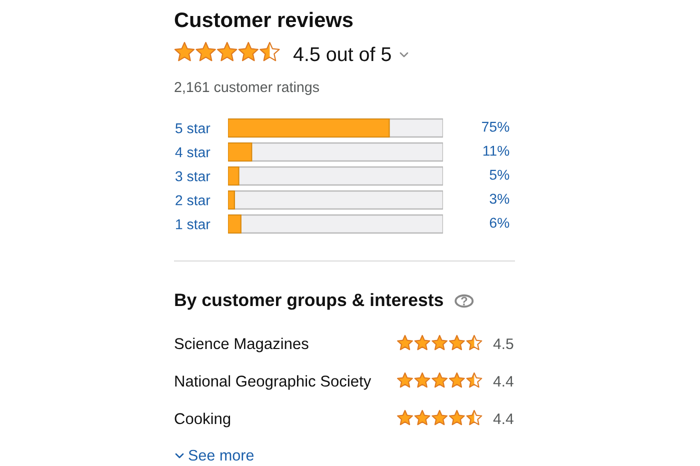 Image resolution: width=700 pixels, height=466 pixels. Describe the element at coordinates (241, 345) in the screenshot. I see `category-label: Science Magazines` at that location.